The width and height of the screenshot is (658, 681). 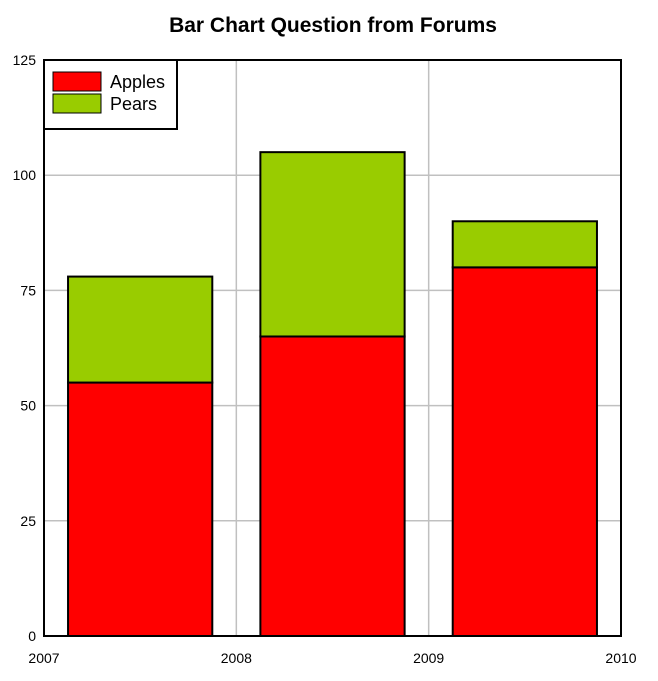 What do you see at coordinates (43, 658) in the screenshot?
I see `x-tick-label: 2007` at bounding box center [43, 658].